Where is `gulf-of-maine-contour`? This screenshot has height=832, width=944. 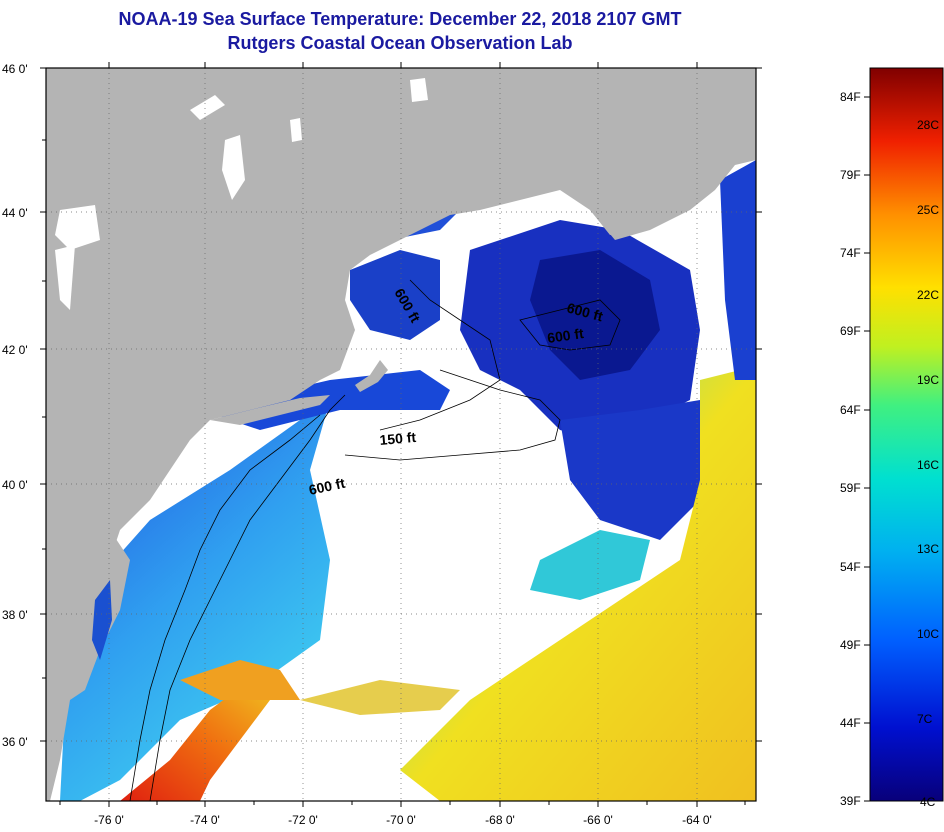 gulf-of-maine-contour is located at coordinates (440, 355).